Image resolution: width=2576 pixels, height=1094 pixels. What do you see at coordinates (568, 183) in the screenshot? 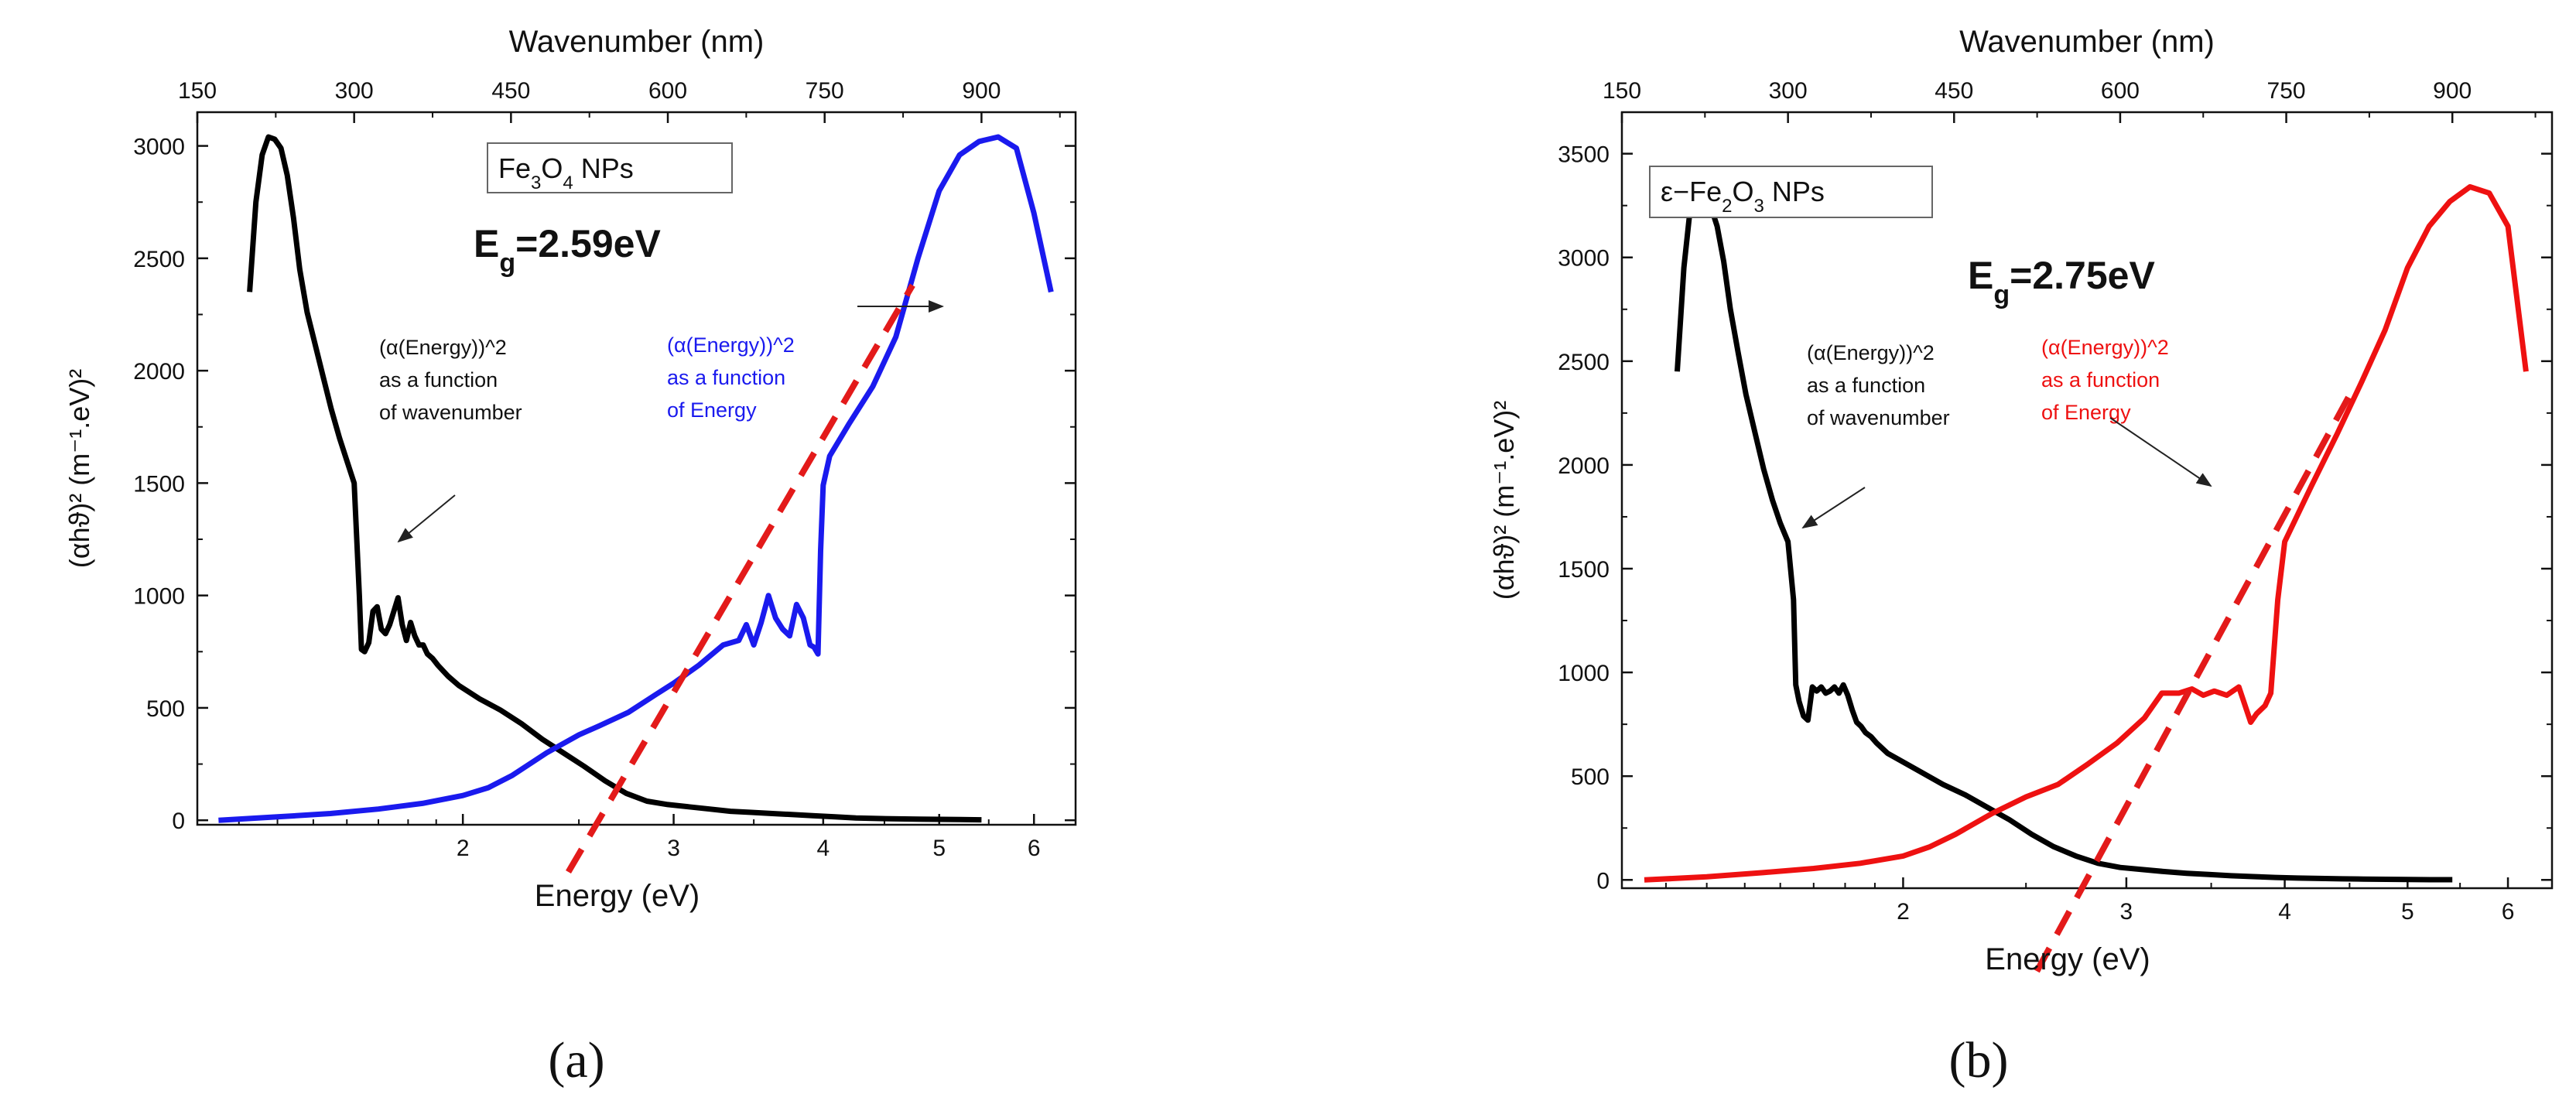
I see `sample-label-subscript: 4` at bounding box center [568, 183].